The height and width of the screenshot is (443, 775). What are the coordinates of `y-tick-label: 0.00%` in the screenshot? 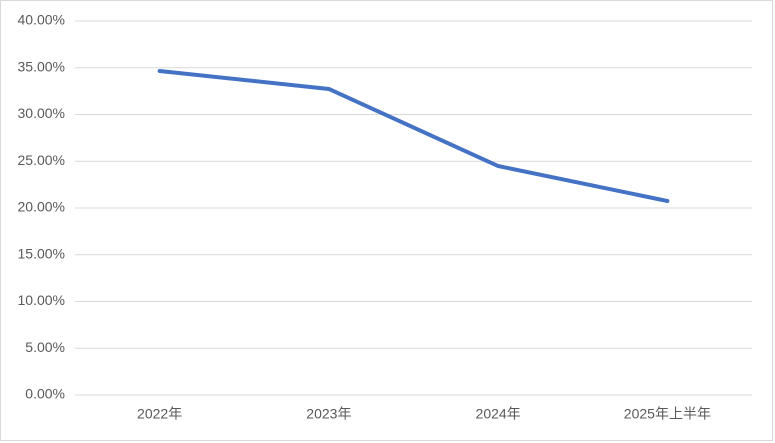 It's located at (45, 394).